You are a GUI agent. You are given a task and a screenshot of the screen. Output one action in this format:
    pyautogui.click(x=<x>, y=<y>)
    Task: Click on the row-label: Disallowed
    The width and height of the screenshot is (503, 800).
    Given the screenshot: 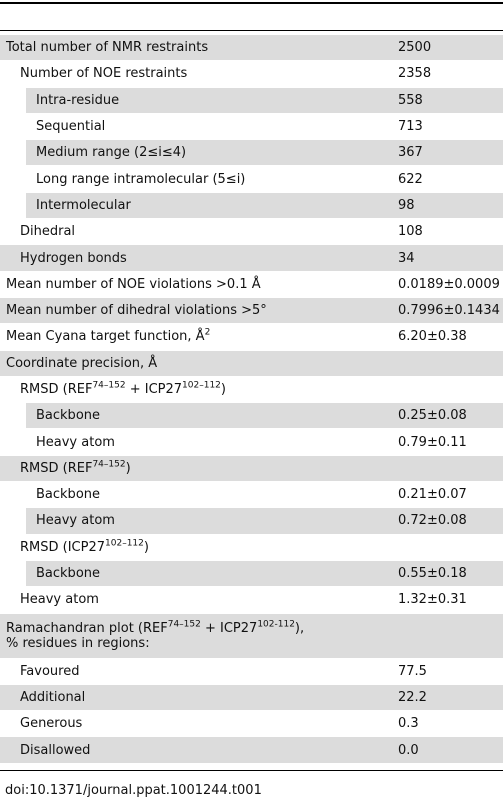 What is the action you would take?
    pyautogui.click(x=196, y=749)
    